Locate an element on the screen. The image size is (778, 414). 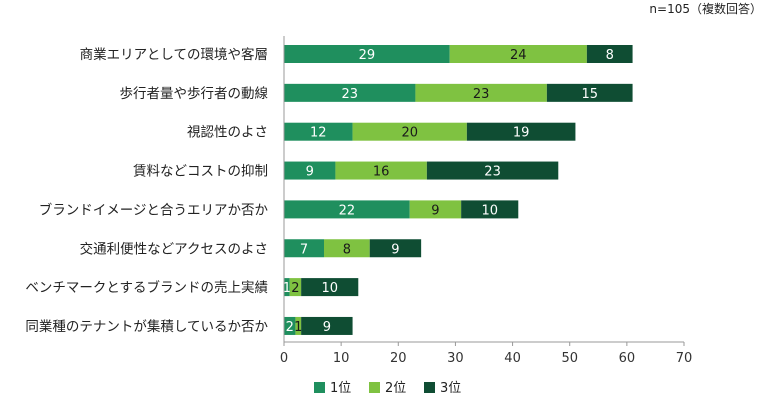
x-tick-label: 30 is located at coordinates (455, 358).